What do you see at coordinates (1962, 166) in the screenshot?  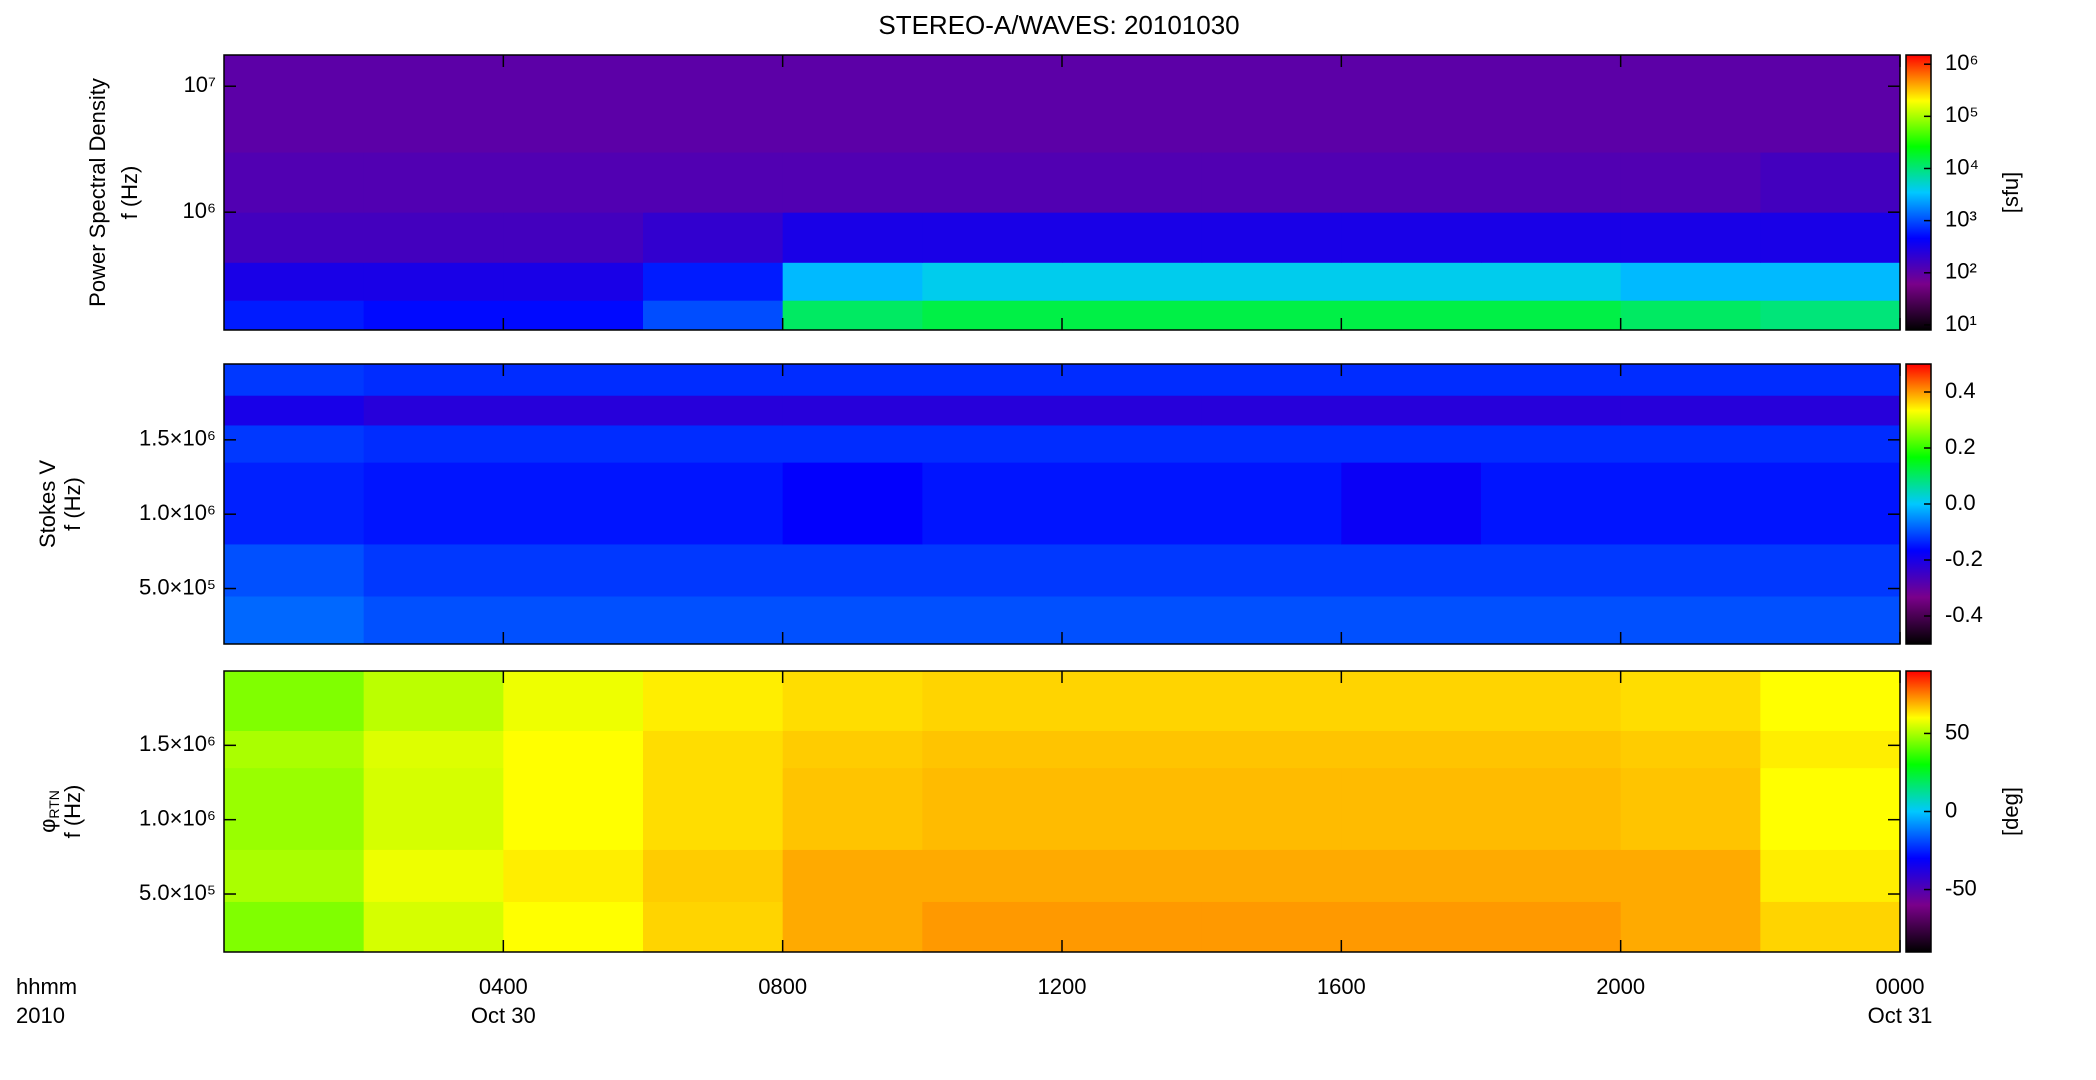 I see `colorbar-tick-label: 10⁴` at bounding box center [1962, 166].